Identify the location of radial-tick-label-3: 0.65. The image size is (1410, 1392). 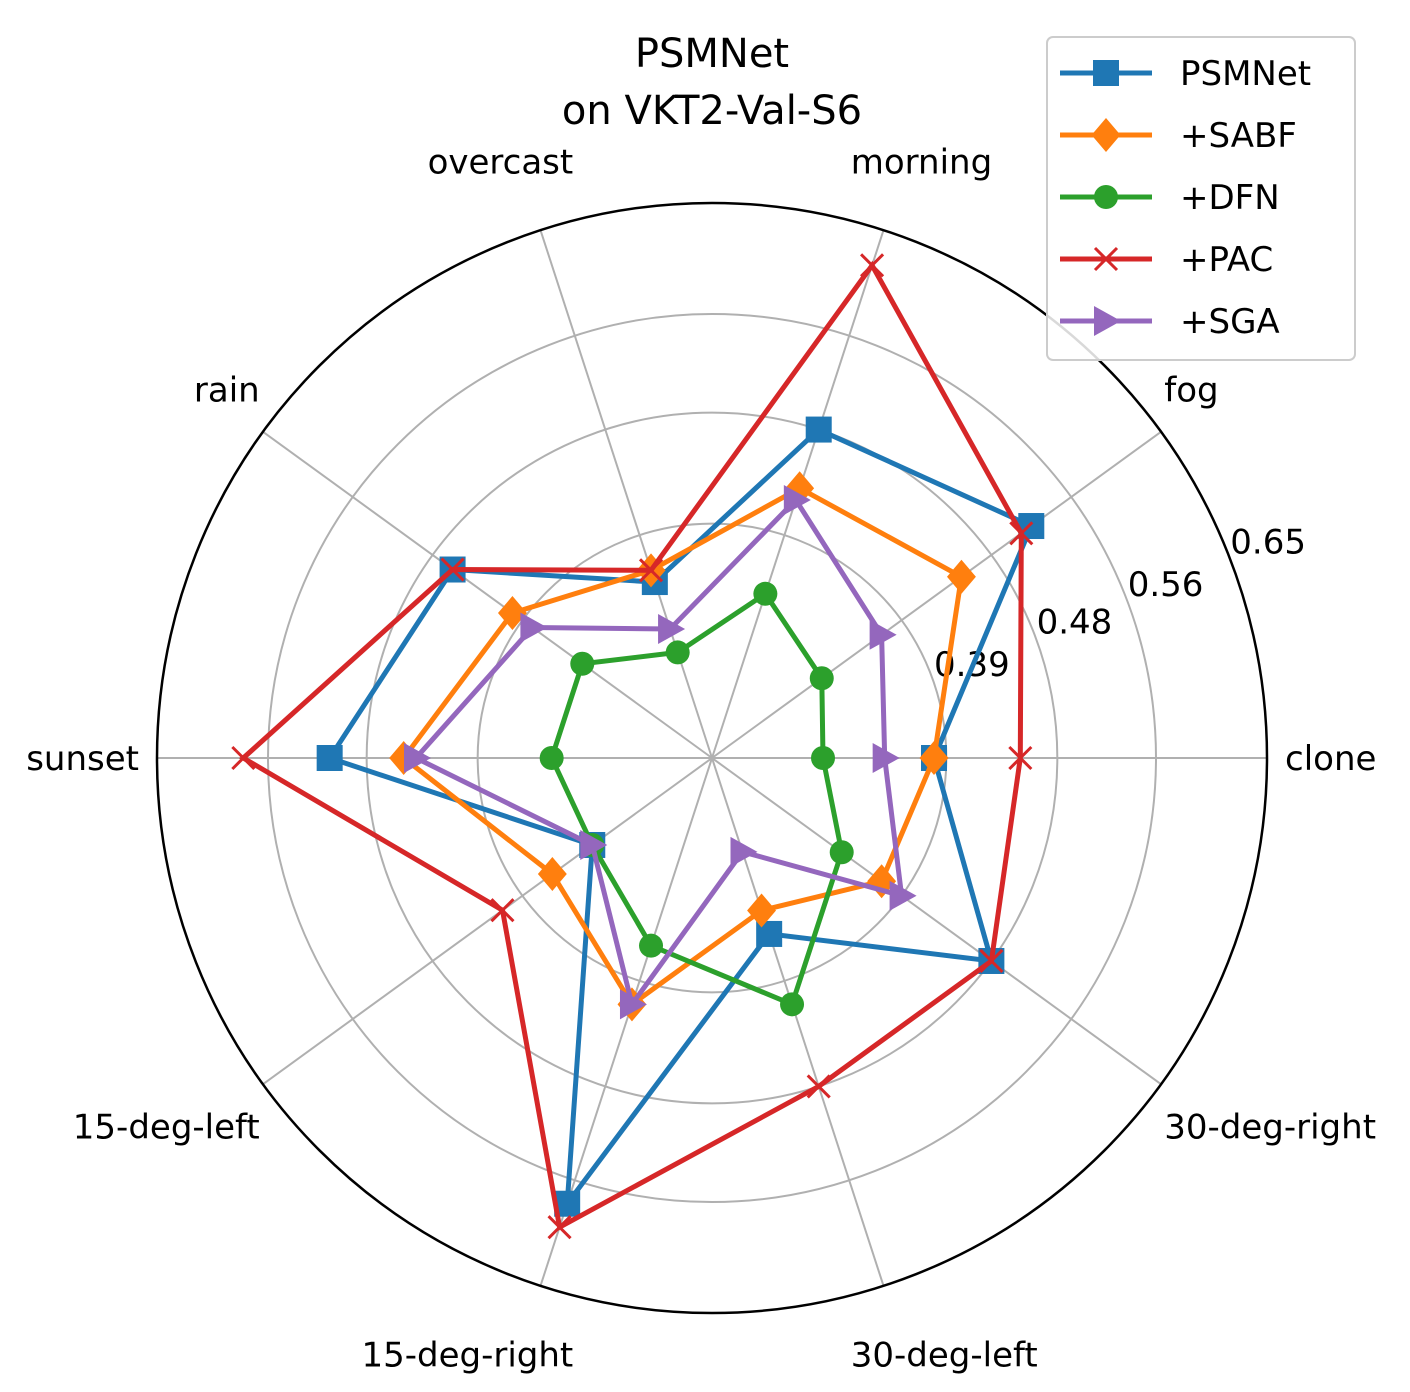
(1268, 542).